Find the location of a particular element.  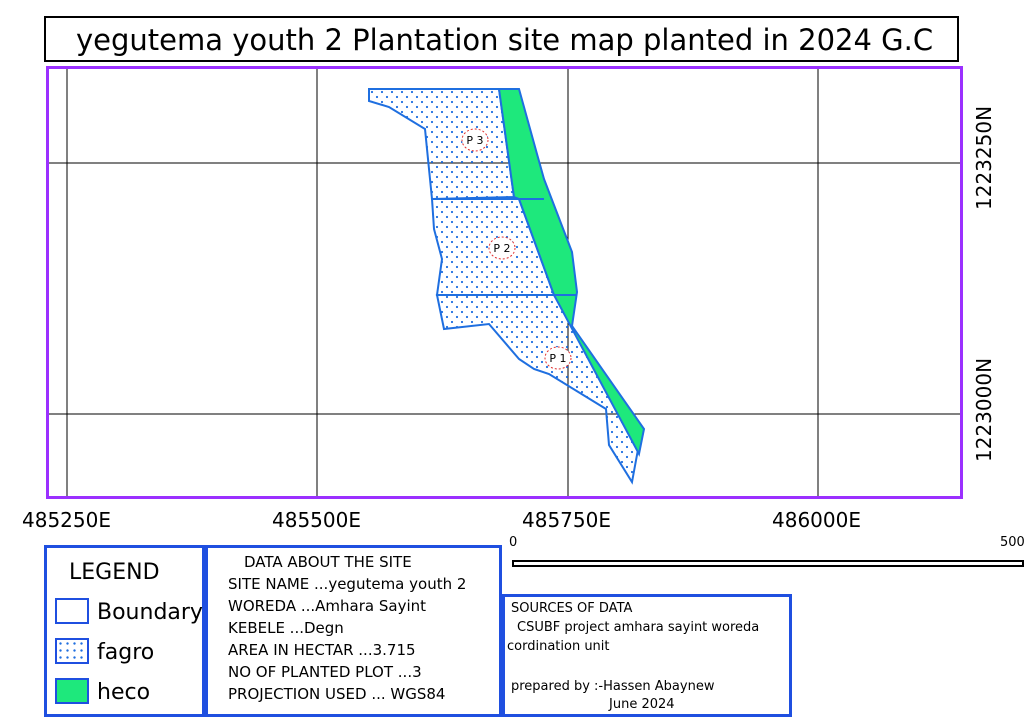

scale-end-label: 500 is located at coordinates (1012, 542).